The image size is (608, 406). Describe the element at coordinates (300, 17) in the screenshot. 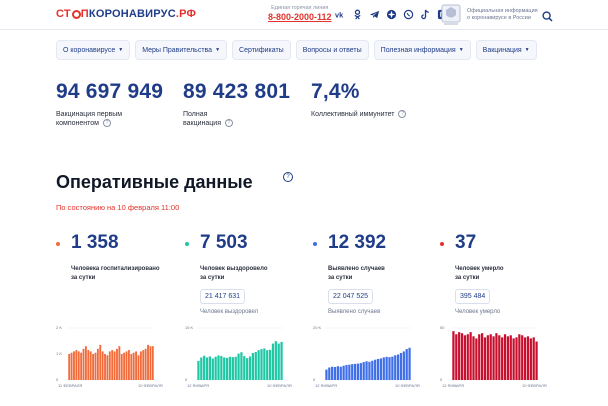

I see `hotline-number: 8-800-2000-112` at that location.